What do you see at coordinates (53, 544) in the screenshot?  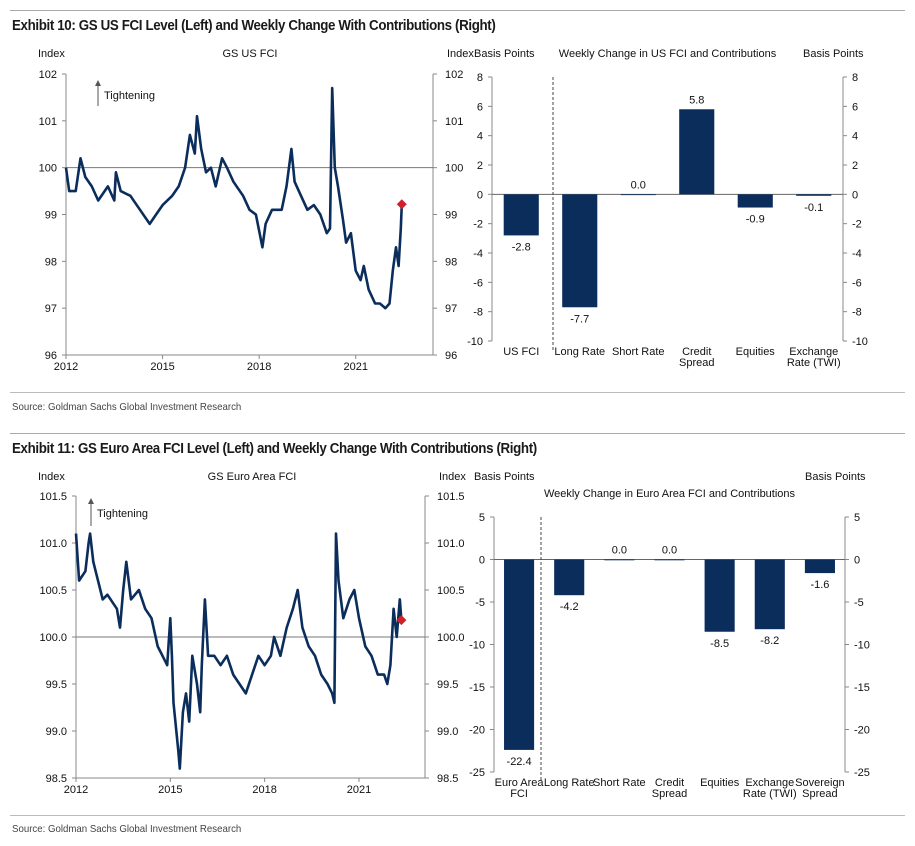 I see `y-tick-label-left: 101.0` at bounding box center [53, 544].